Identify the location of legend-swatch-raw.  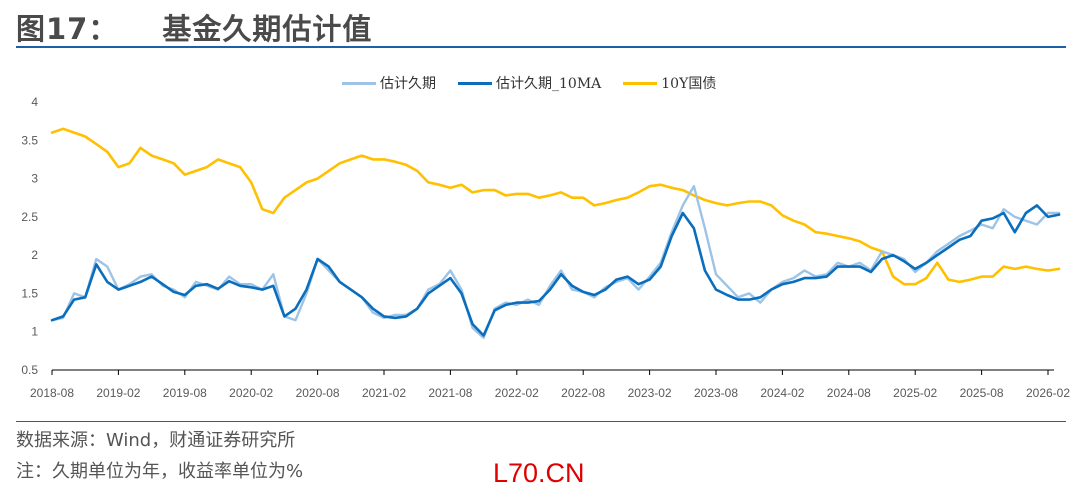
(359, 83).